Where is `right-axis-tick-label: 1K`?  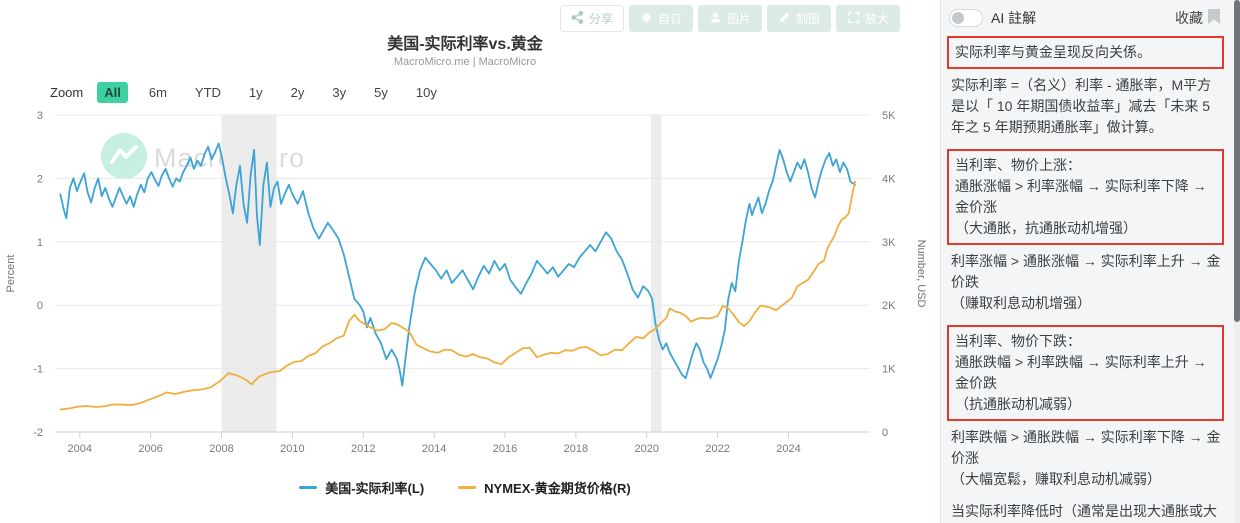 right-axis-tick-label: 1K is located at coordinates (889, 370).